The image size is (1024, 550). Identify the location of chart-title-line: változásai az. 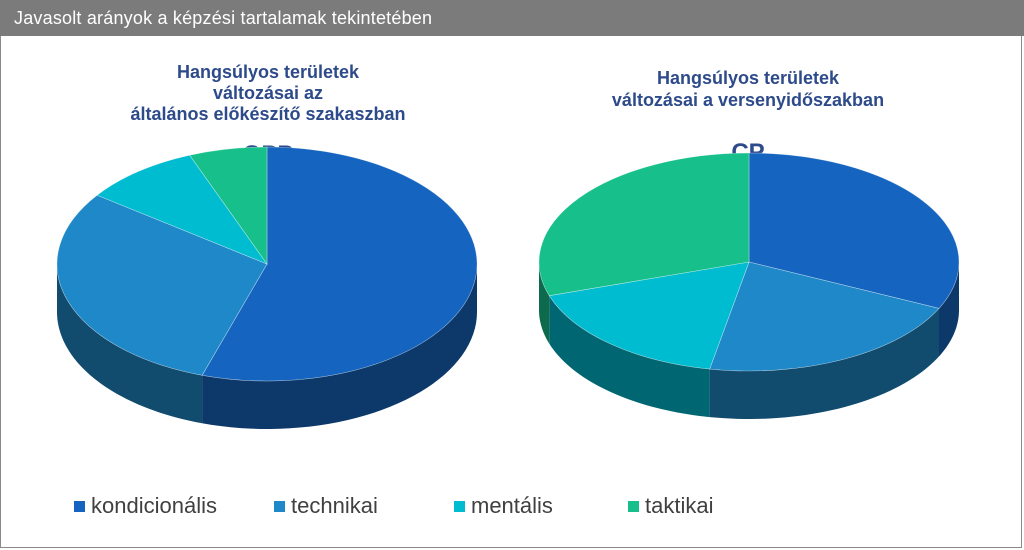
(268, 93).